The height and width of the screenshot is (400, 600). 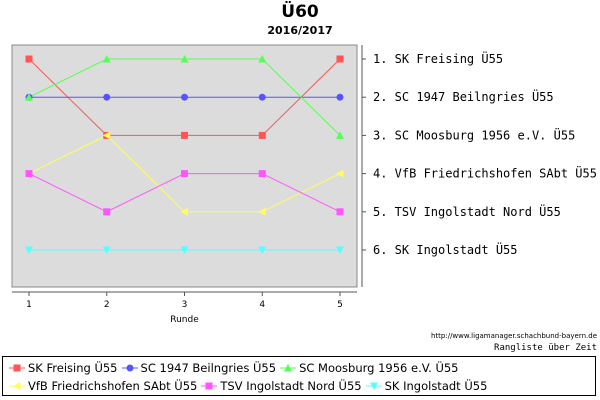 What do you see at coordinates (291, 386) in the screenshot?
I see `legend-label: TSV Ingolstadt Nord Ü55` at bounding box center [291, 386].